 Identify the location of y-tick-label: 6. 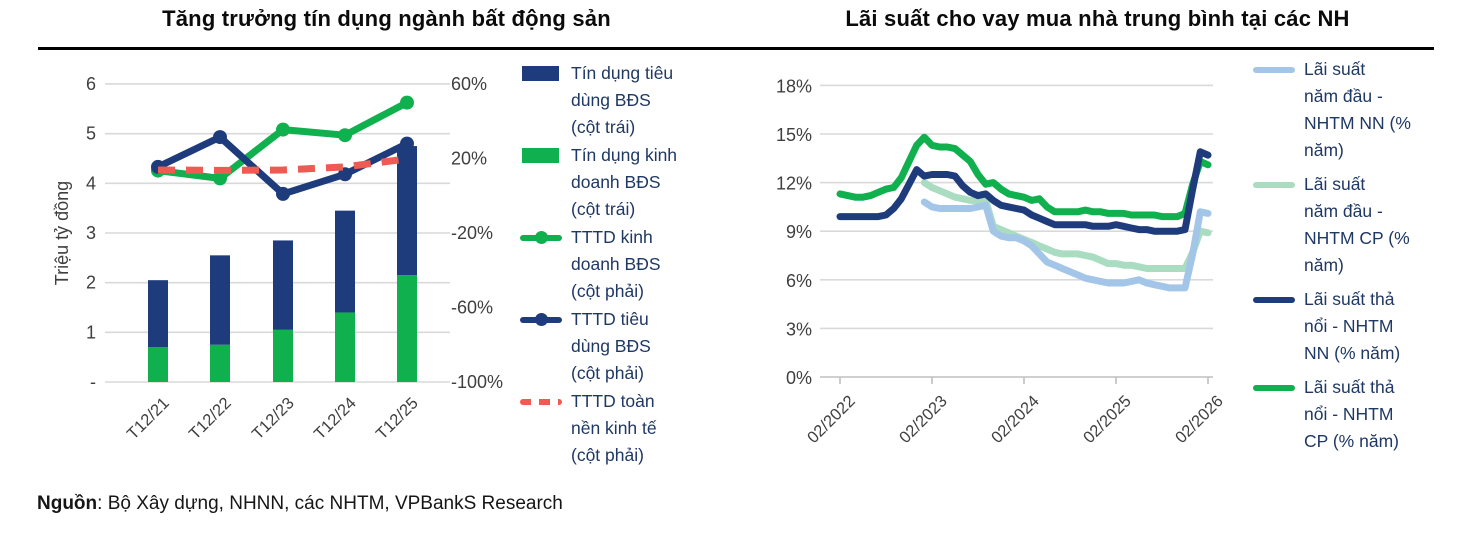
(91, 84).